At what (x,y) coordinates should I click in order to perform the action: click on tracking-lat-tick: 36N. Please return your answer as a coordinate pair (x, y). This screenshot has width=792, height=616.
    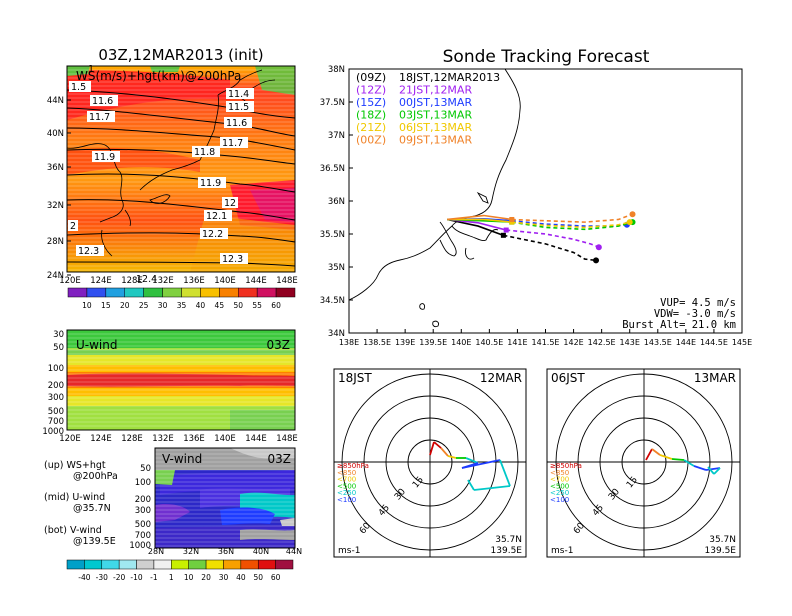
    Looking at the image, I should click on (336, 202).